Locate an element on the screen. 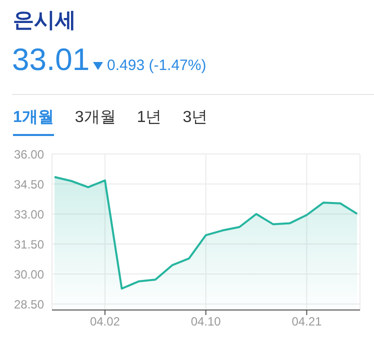 The width and height of the screenshot is (374, 346). y-tick-label: 28.50 is located at coordinates (29, 304).